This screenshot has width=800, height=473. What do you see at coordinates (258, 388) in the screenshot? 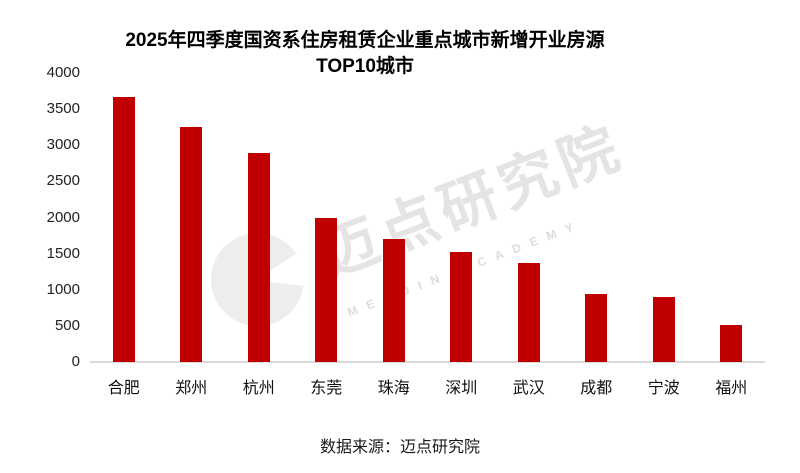
I see `x-axis-label-杭州: 杭州` at bounding box center [258, 388].